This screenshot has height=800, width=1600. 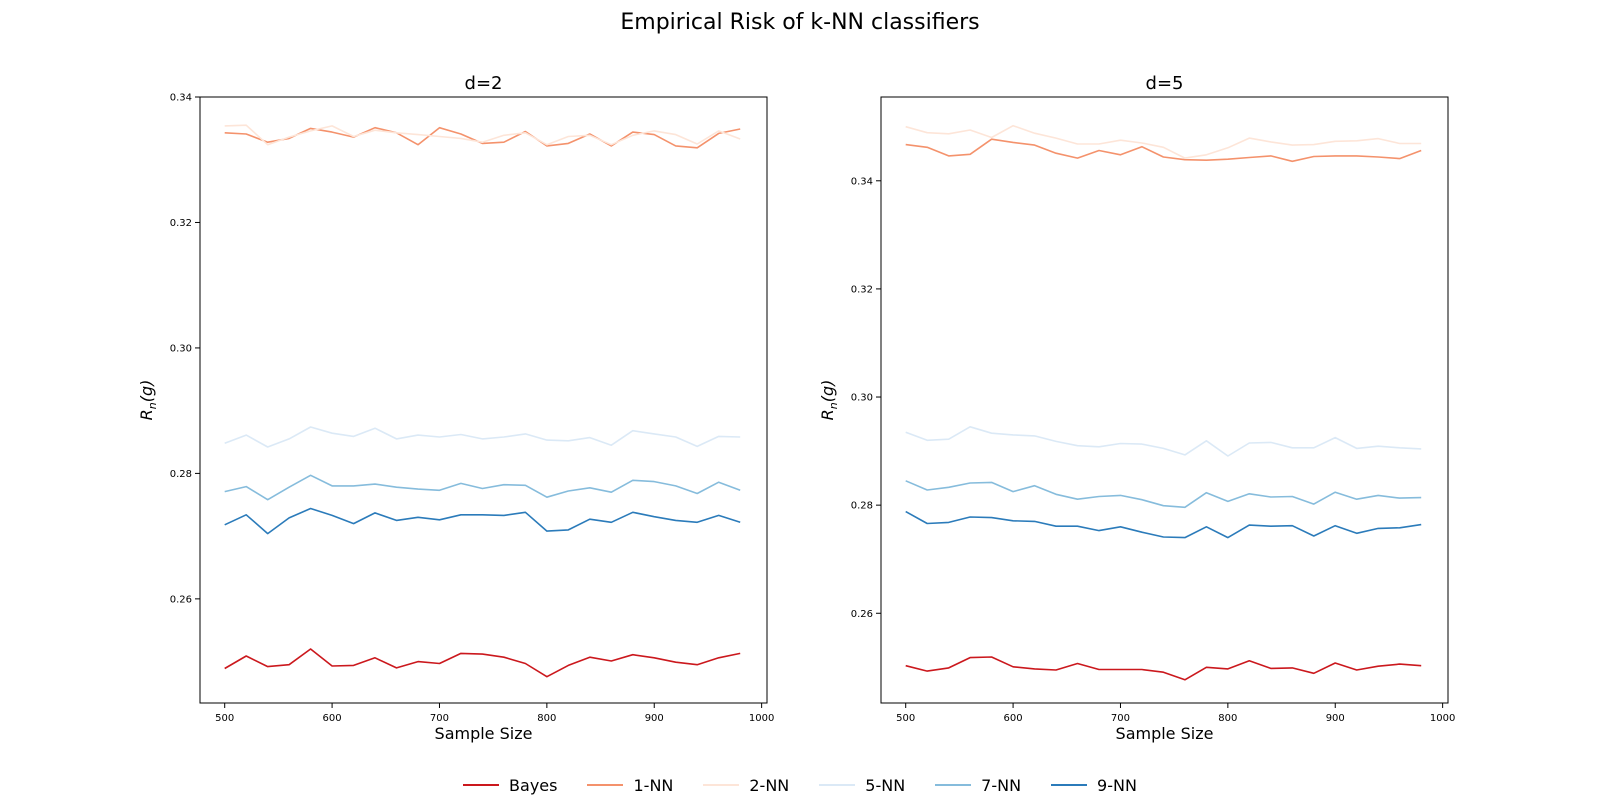 I want to click on legend-item-bayes: Bayes, so click(x=510, y=785).